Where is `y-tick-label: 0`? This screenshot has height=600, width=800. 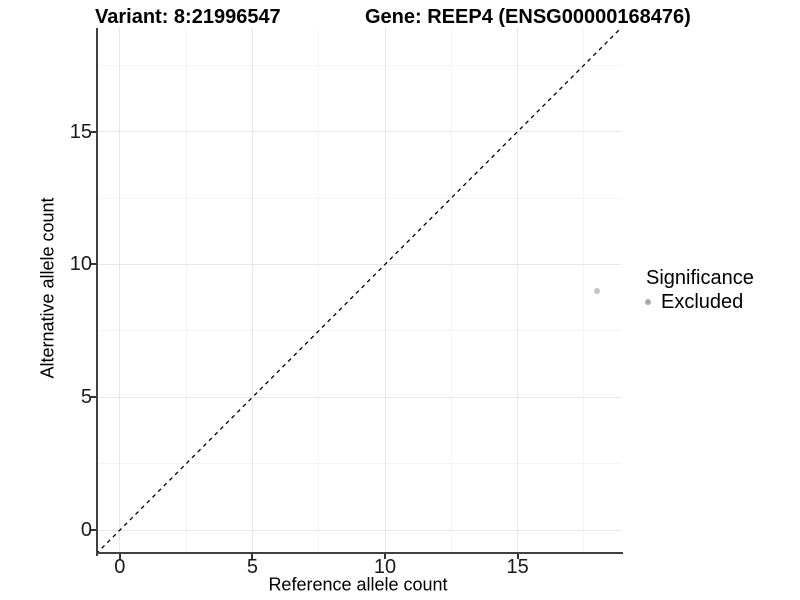
y-tick-label: 0 is located at coordinates (86, 530).